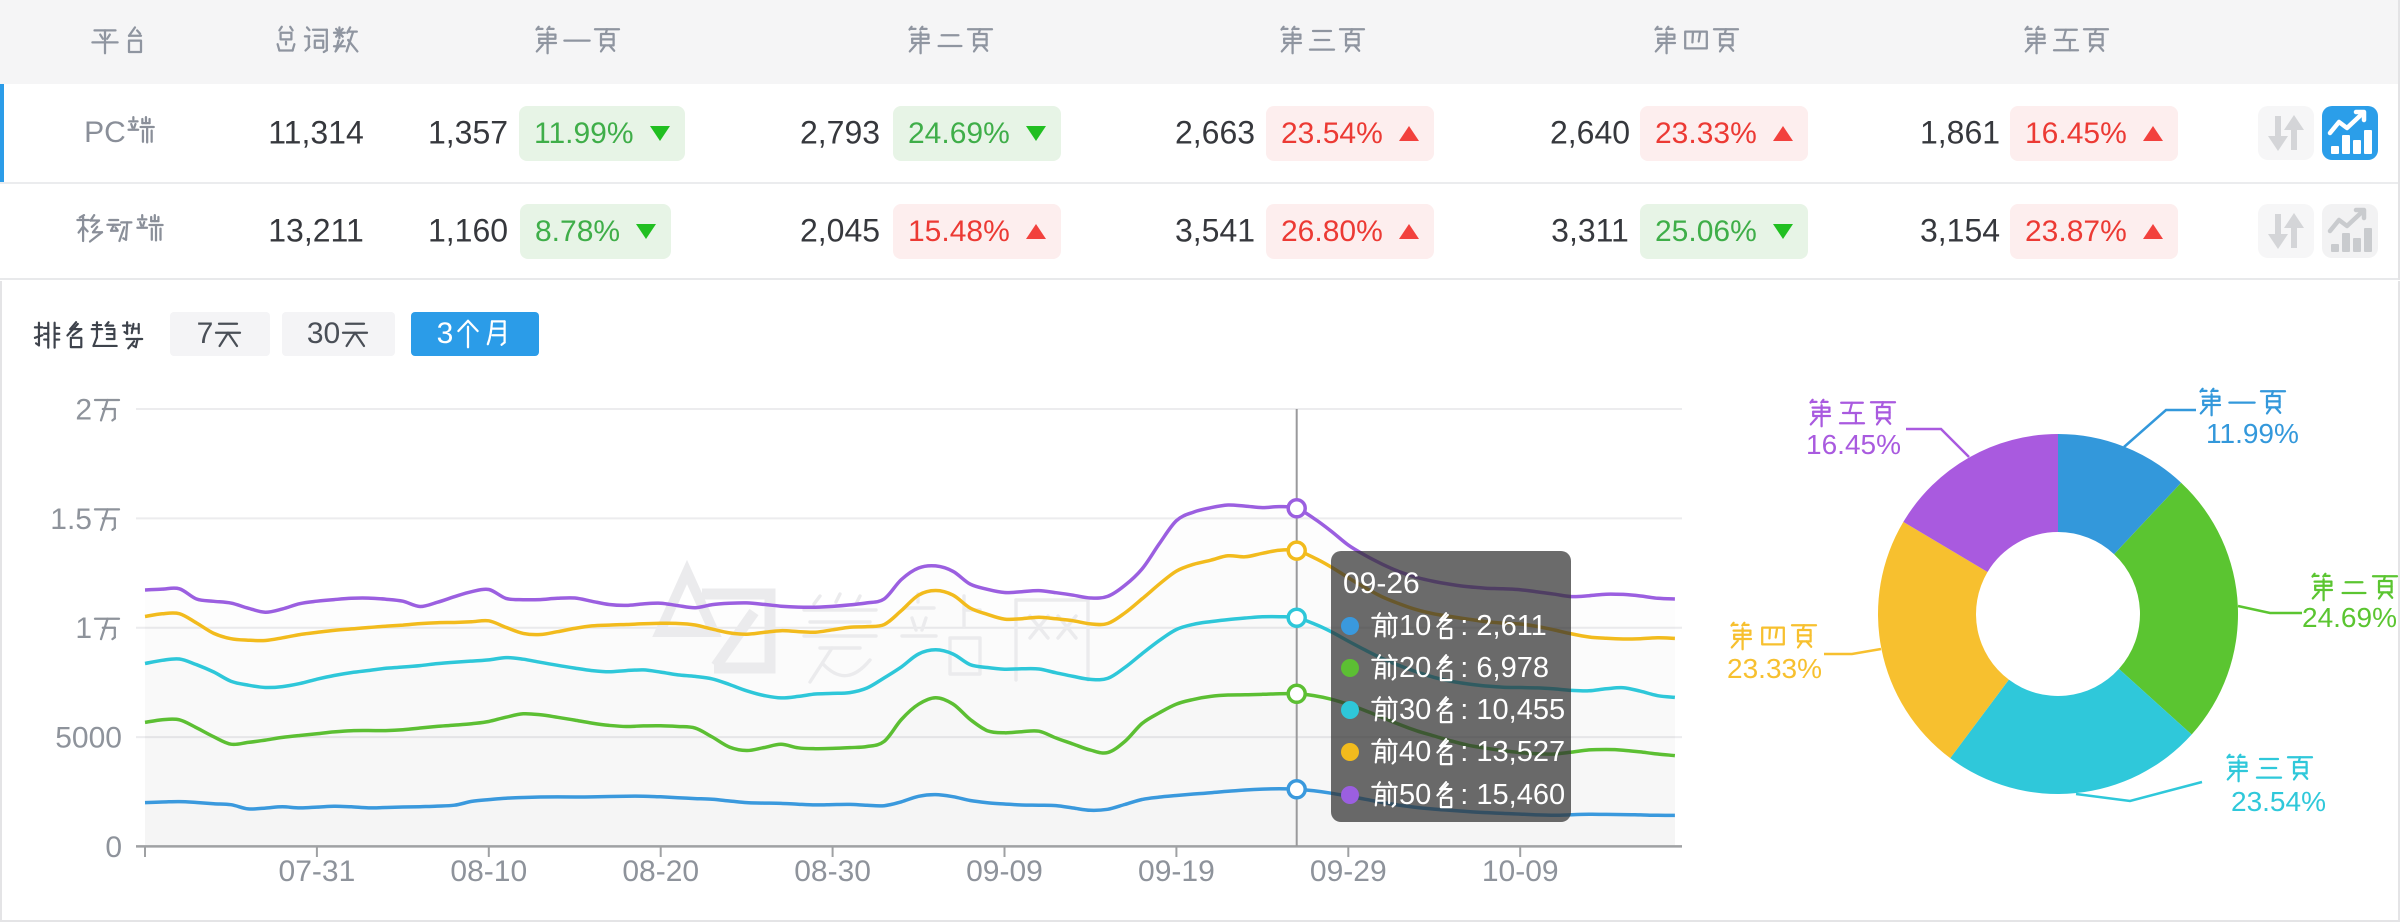  What do you see at coordinates (113, 847) in the screenshot?
I see `svg-text: 0` at bounding box center [113, 847].